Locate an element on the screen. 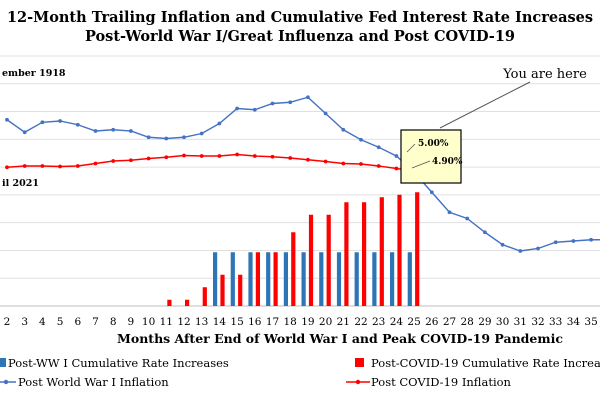  x-tick-label: 2 is located at coordinates (7, 322).